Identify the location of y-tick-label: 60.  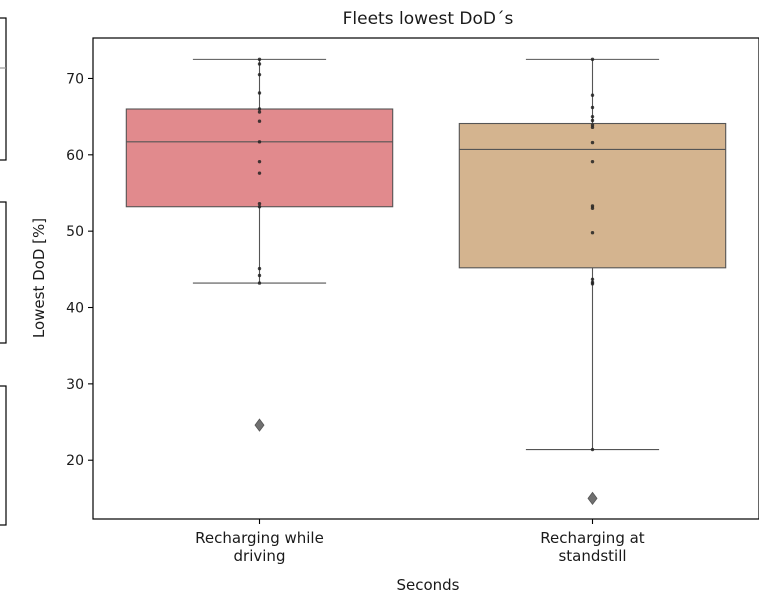
(75, 156).